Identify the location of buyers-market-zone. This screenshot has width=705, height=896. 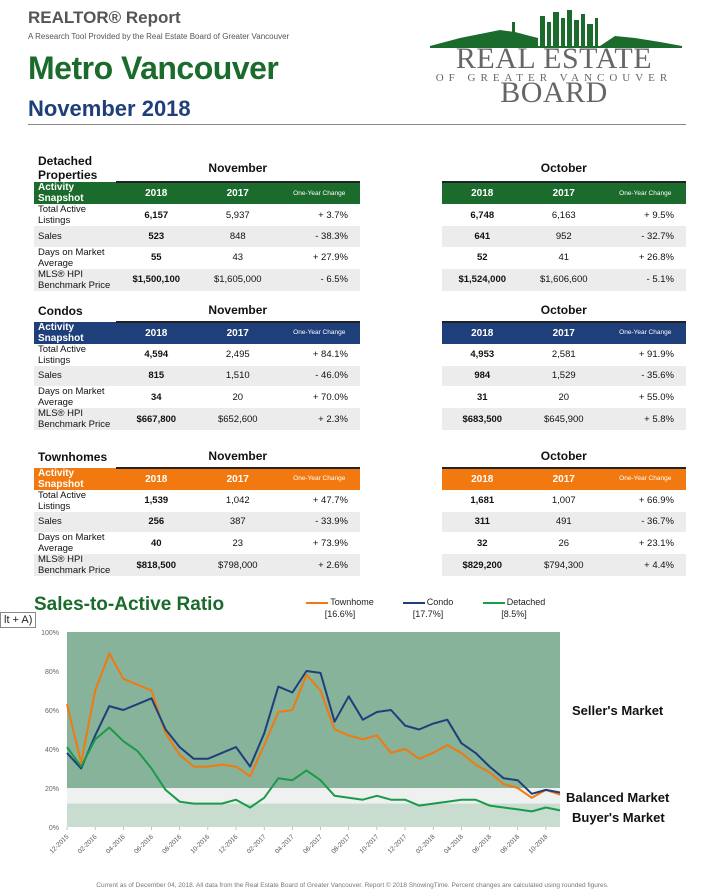
(313, 815).